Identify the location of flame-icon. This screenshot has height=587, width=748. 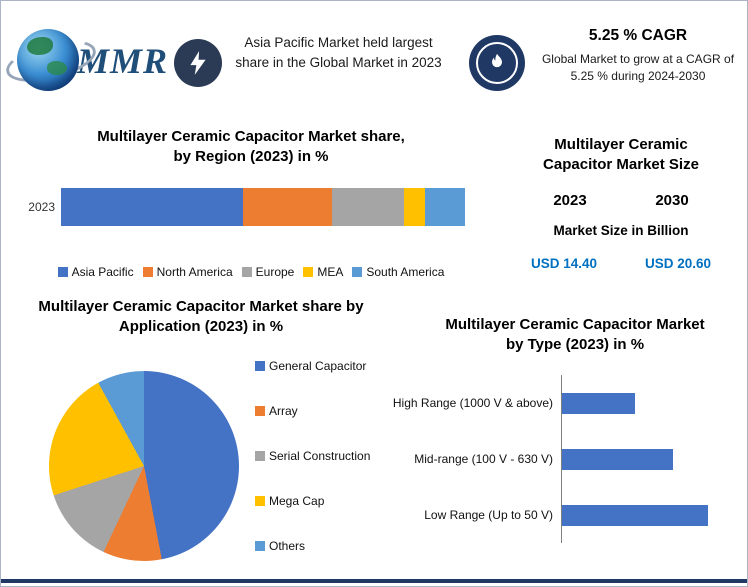
(497, 63).